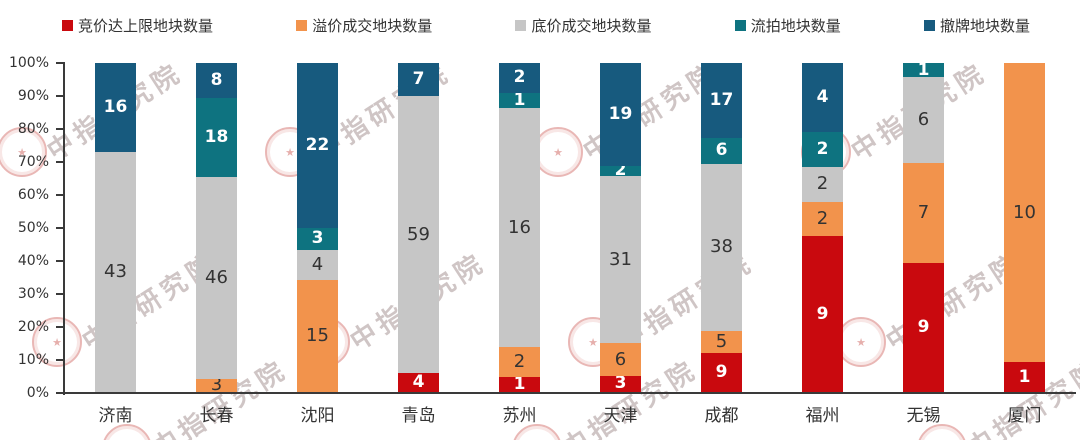 Image resolution: width=1080 pixels, height=440 pixels. I want to click on bar-cell-2: 3 46 18 8, so click(216, 228).